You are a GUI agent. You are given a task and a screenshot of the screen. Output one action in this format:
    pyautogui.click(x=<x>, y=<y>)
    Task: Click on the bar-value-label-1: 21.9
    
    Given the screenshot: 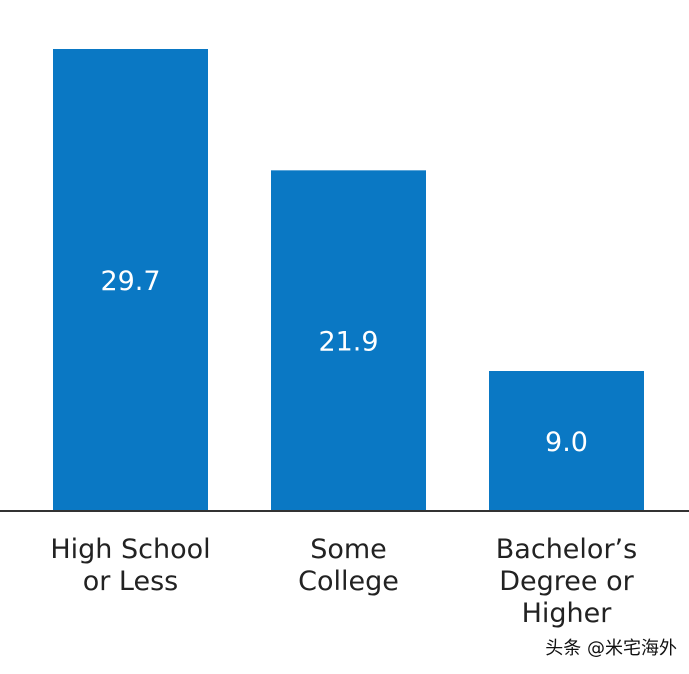 What is the action you would take?
    pyautogui.click(x=348, y=342)
    